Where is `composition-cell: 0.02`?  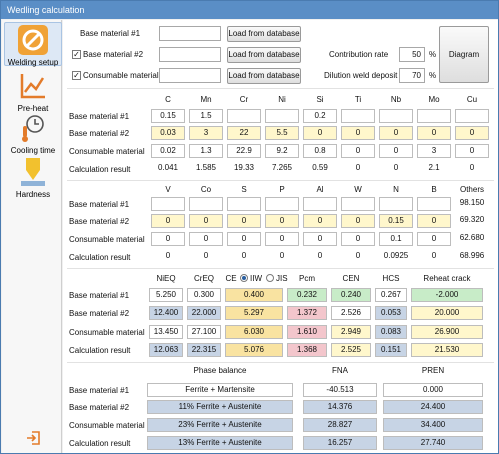 composition-cell: 0.02 is located at coordinates (168, 151).